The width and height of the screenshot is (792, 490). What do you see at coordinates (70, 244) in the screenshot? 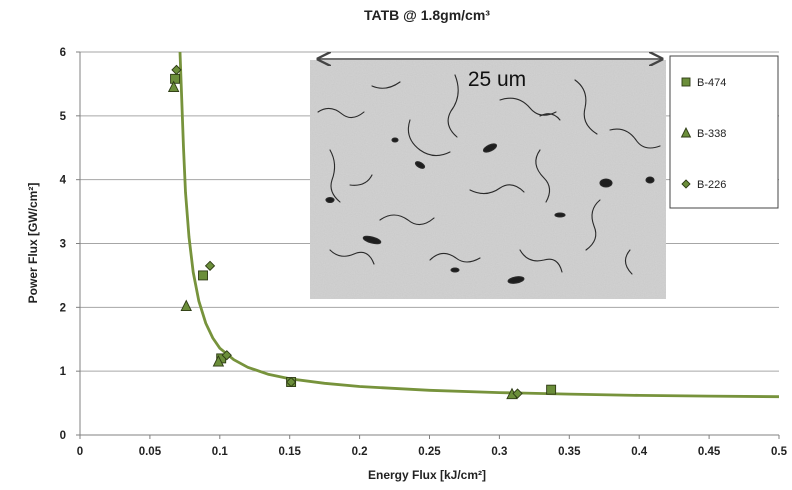
I see `y-tick-labels: 0 1 2 3 4 5 6` at bounding box center [70, 244].